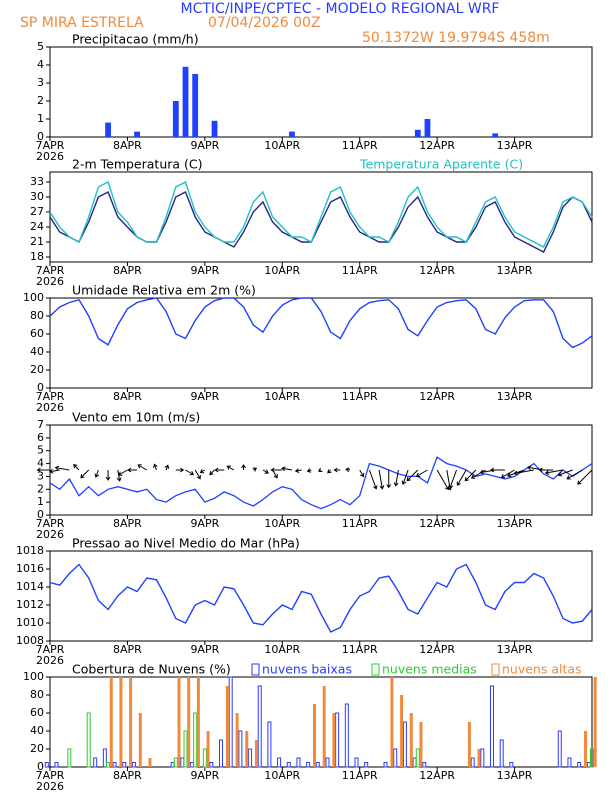  I want to click on panel-title: Precipitacao (mm/h), so click(135, 39).